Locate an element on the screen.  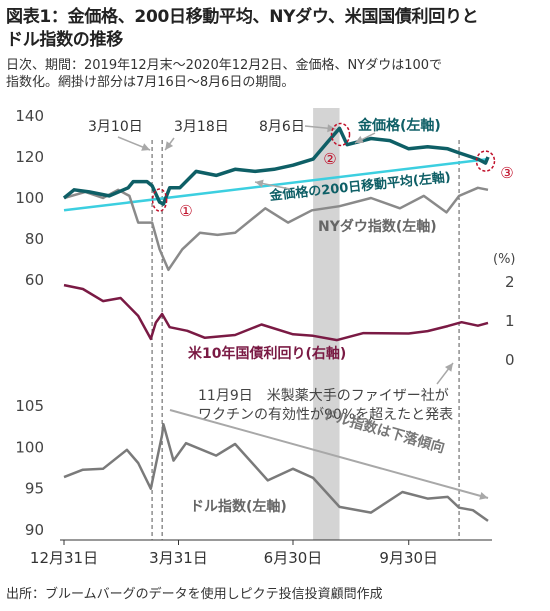
marker-label-3: ③ is located at coordinates (506, 173).